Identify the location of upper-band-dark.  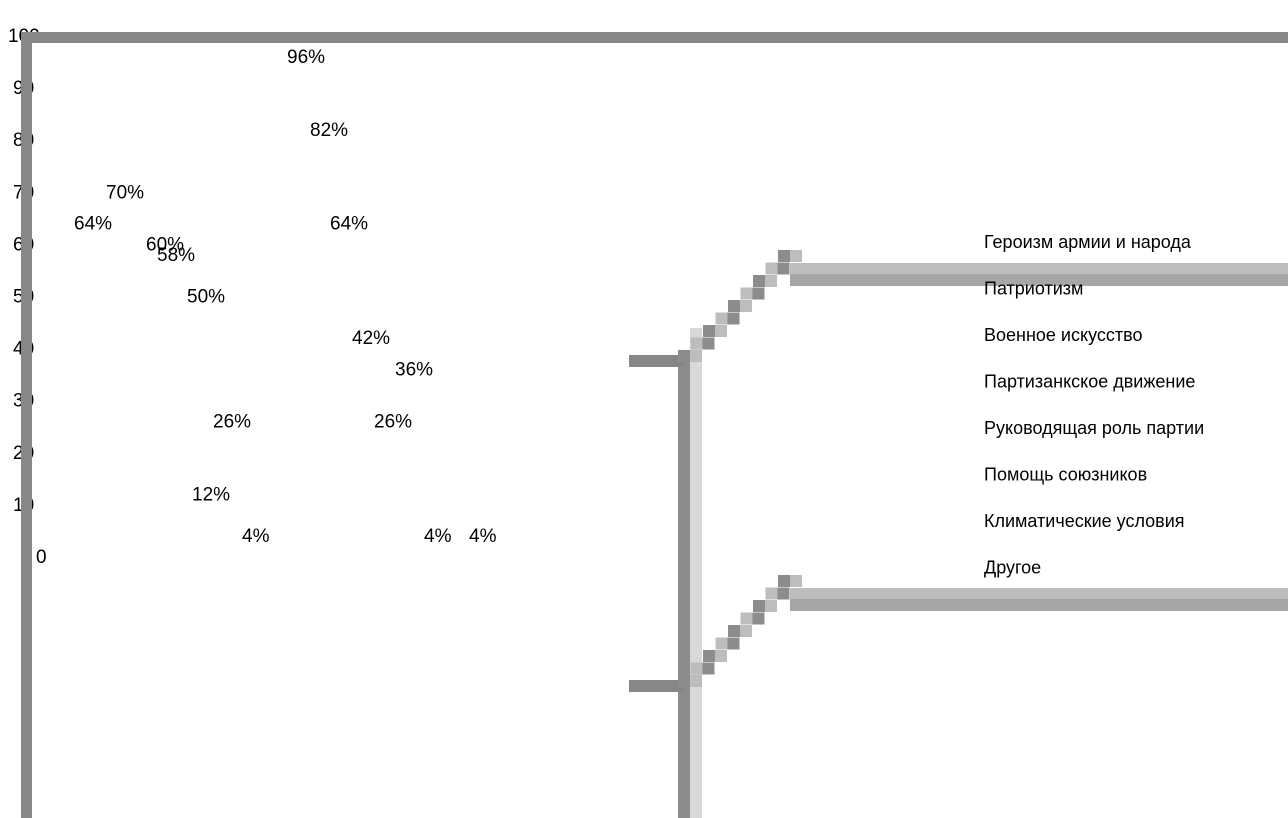
(1039, 280).